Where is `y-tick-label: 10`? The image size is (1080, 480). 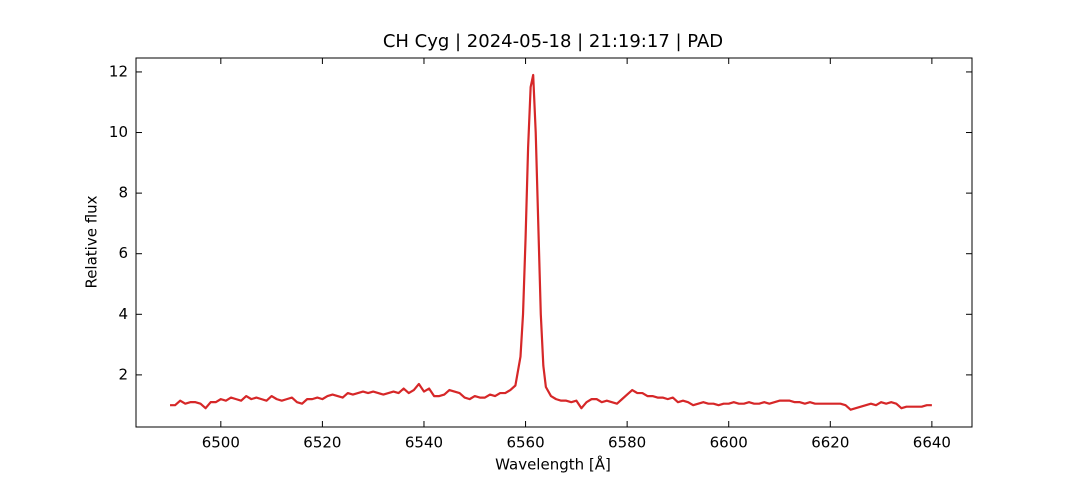 y-tick-label: 10 is located at coordinates (118, 132).